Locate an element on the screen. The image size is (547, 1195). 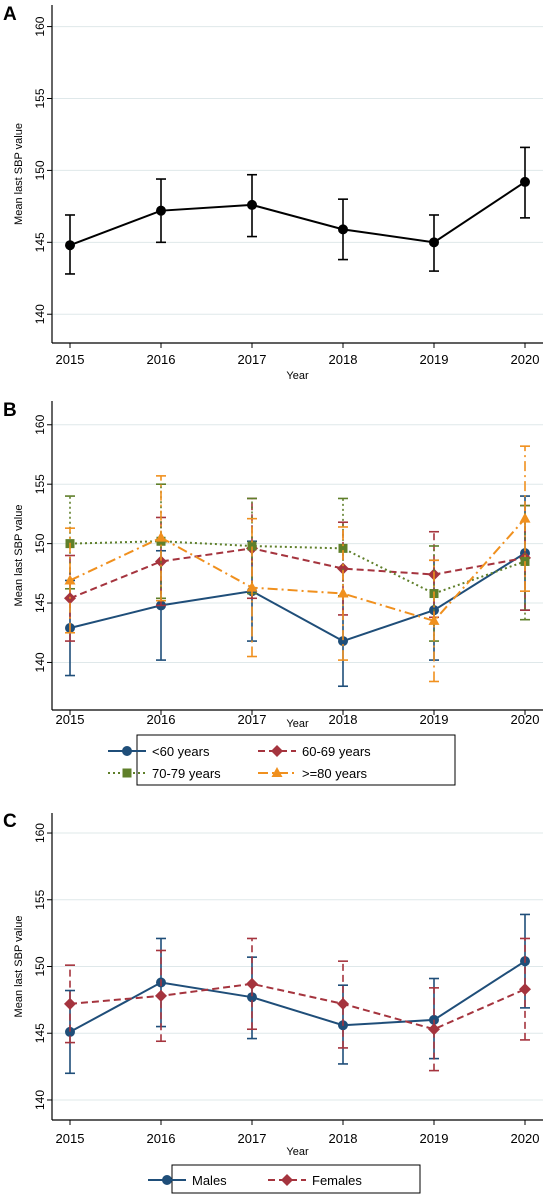
panel-label: A is located at coordinates (10, 14).